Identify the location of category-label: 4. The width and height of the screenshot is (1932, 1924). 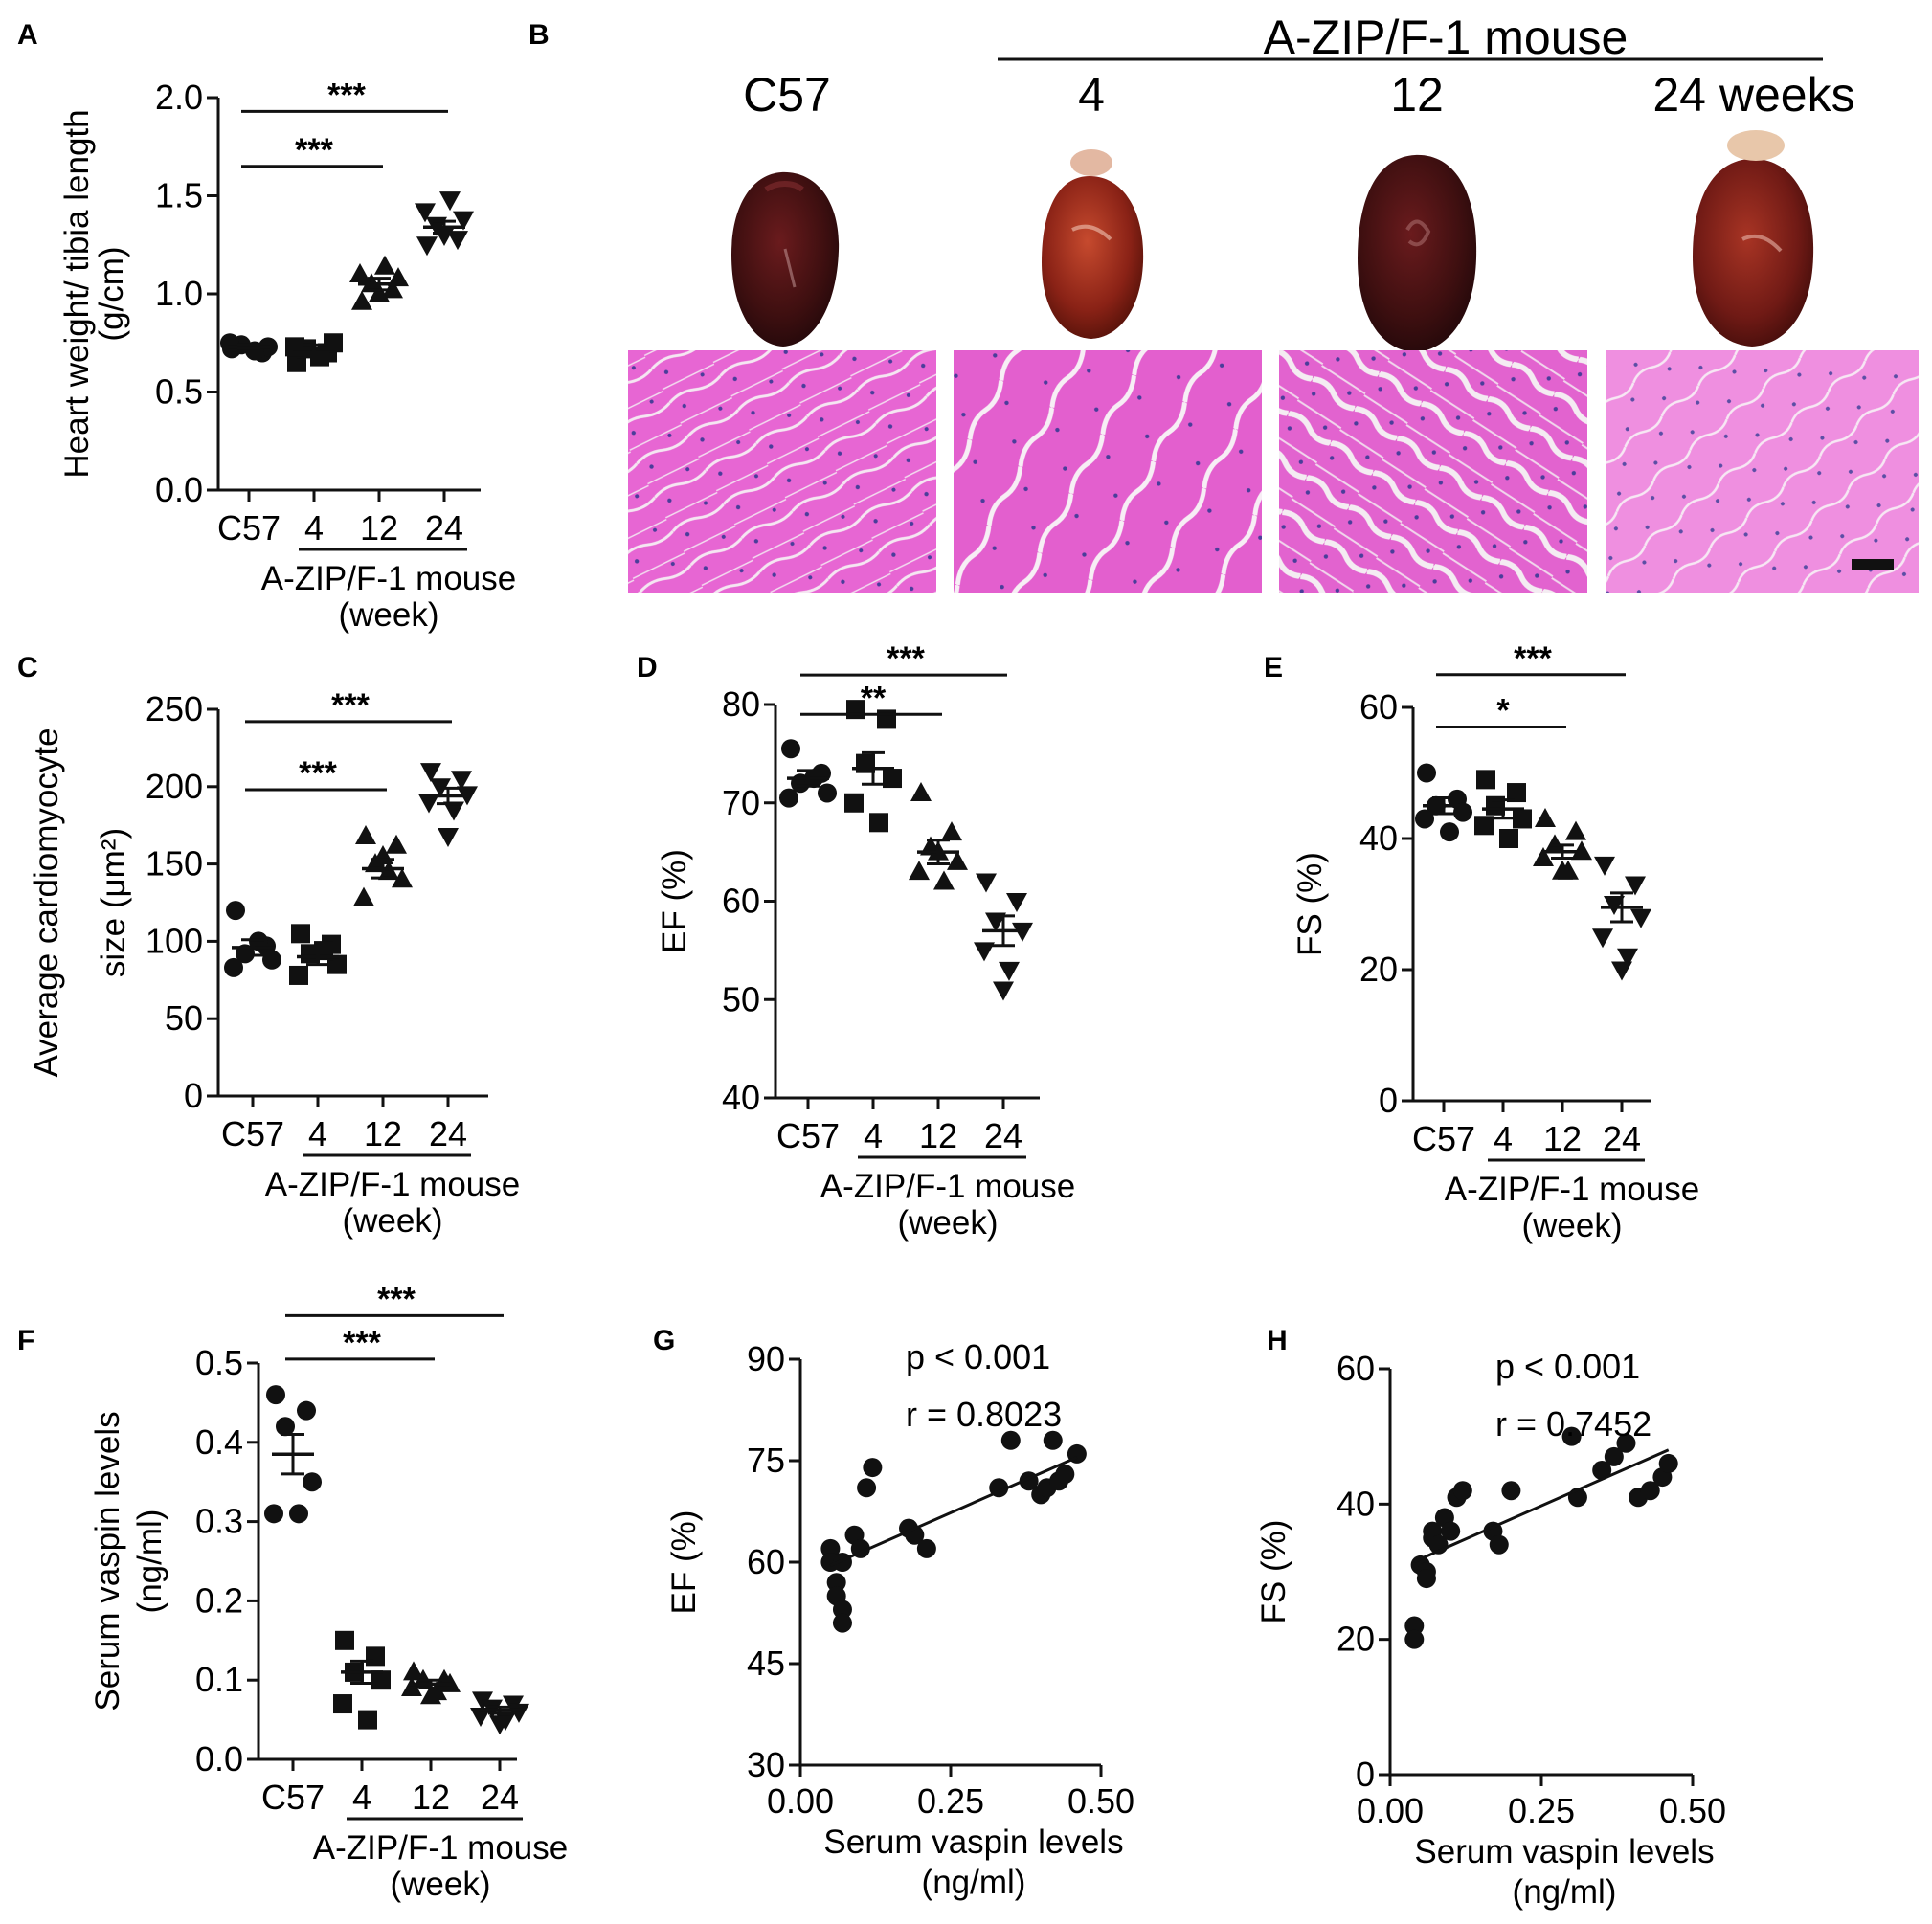
(1503, 1138).